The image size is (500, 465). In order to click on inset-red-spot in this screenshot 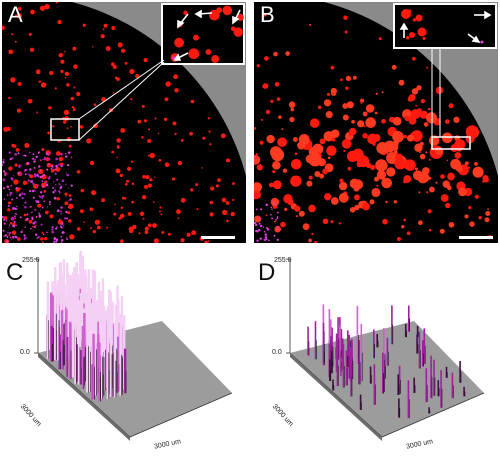, I will do `click(227, 10)`.